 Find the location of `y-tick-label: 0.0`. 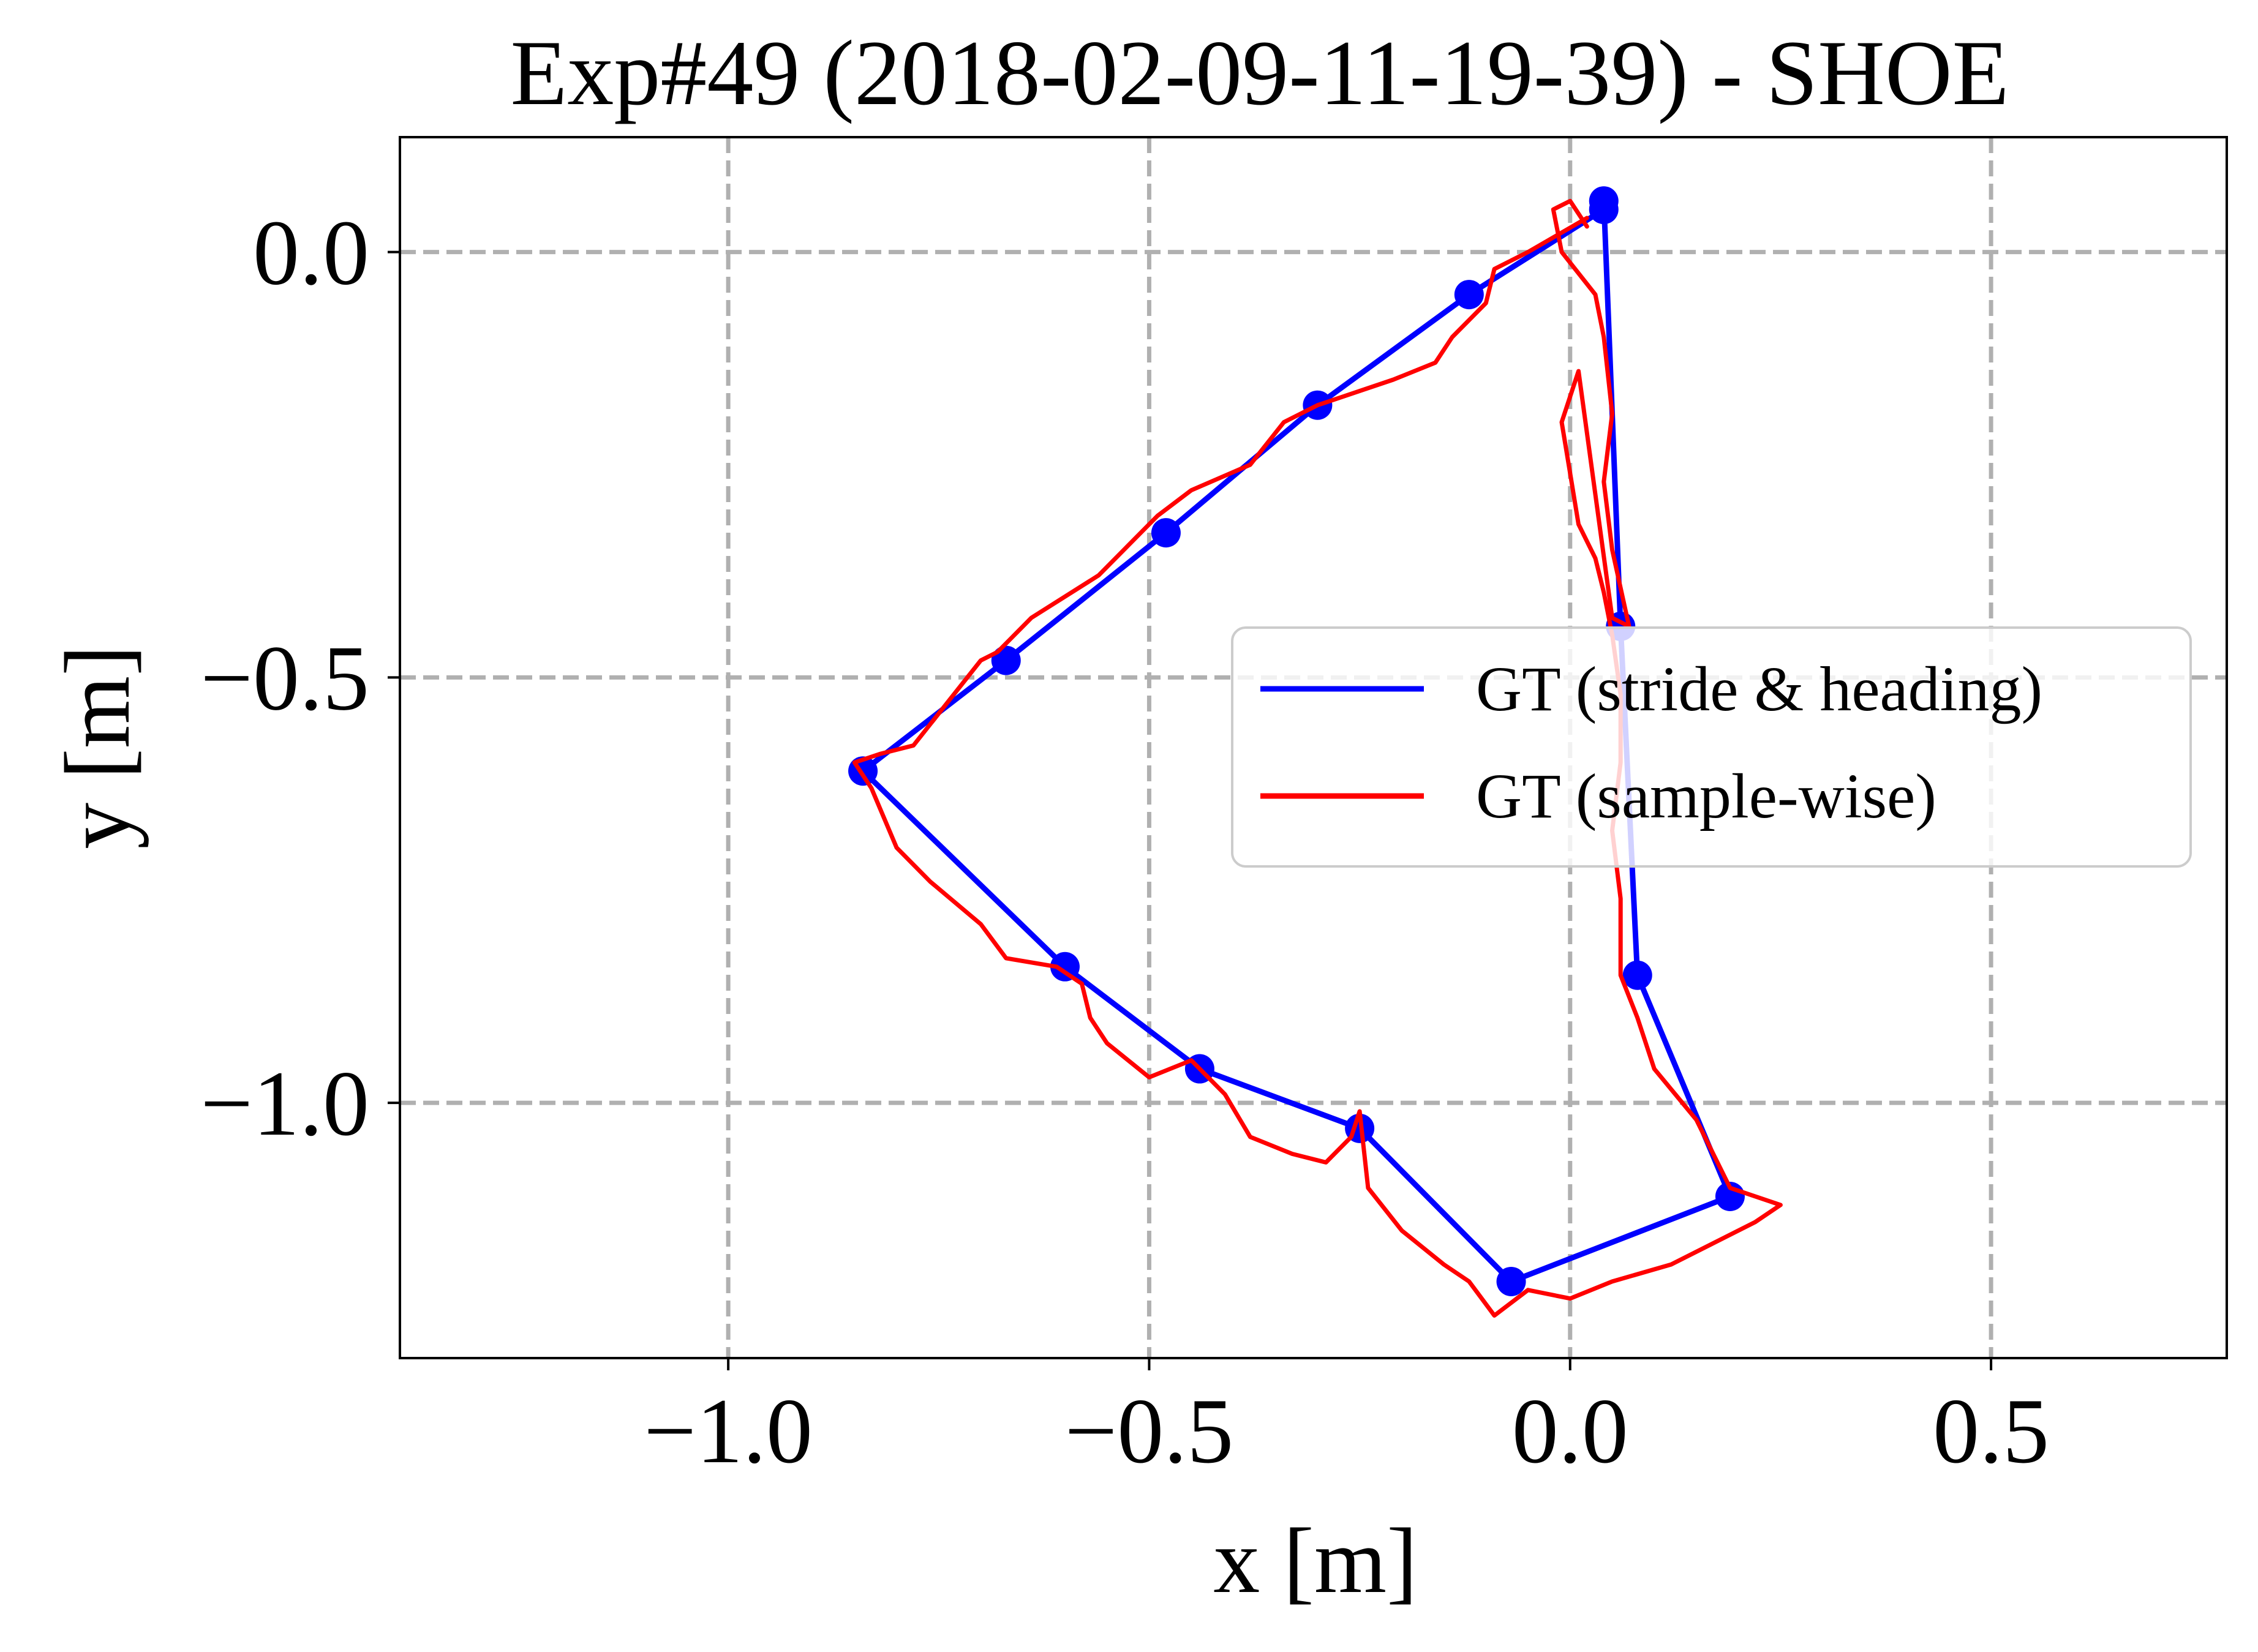

y-tick-label: 0.0 is located at coordinates (311, 252).